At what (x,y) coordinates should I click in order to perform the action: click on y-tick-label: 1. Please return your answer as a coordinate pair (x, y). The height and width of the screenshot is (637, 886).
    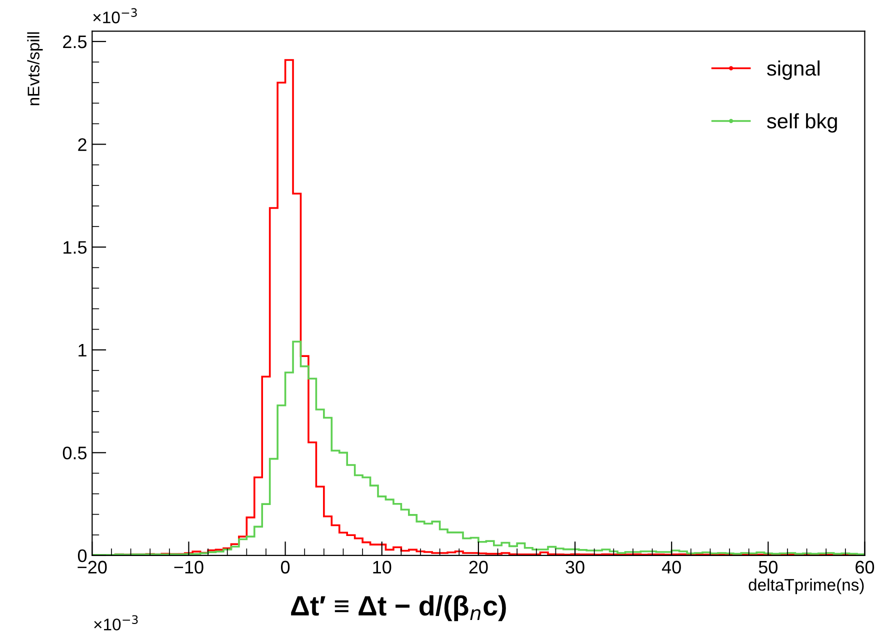
    Looking at the image, I should click on (82, 350).